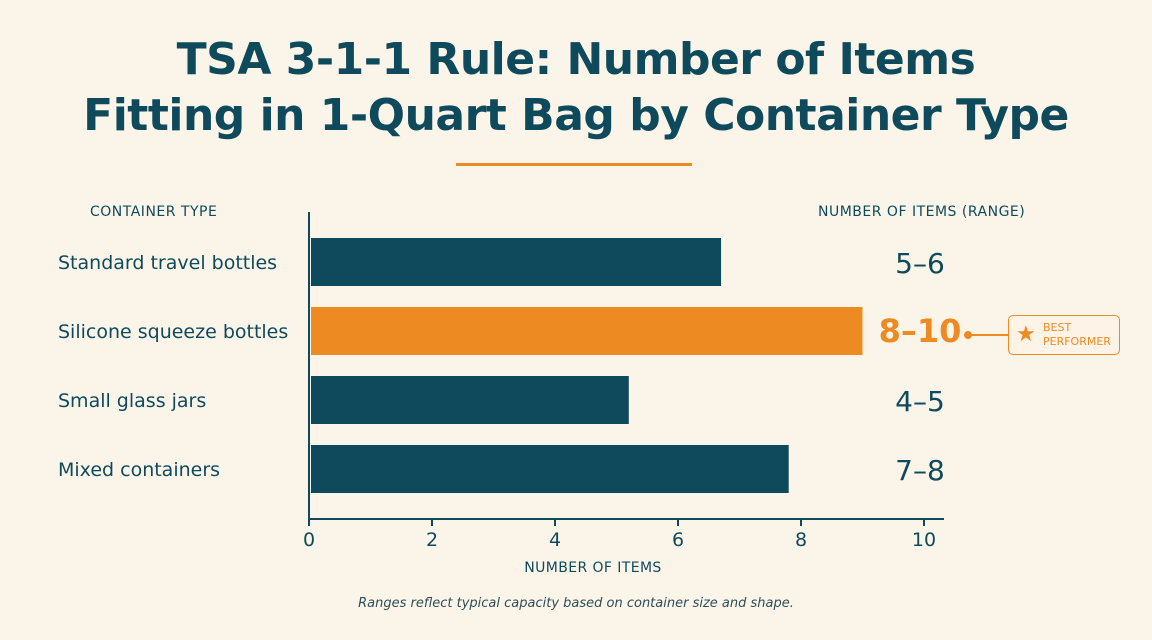  I want to click on range-column-header: NUMBER OF ITEMS (RANGE), so click(922, 212).